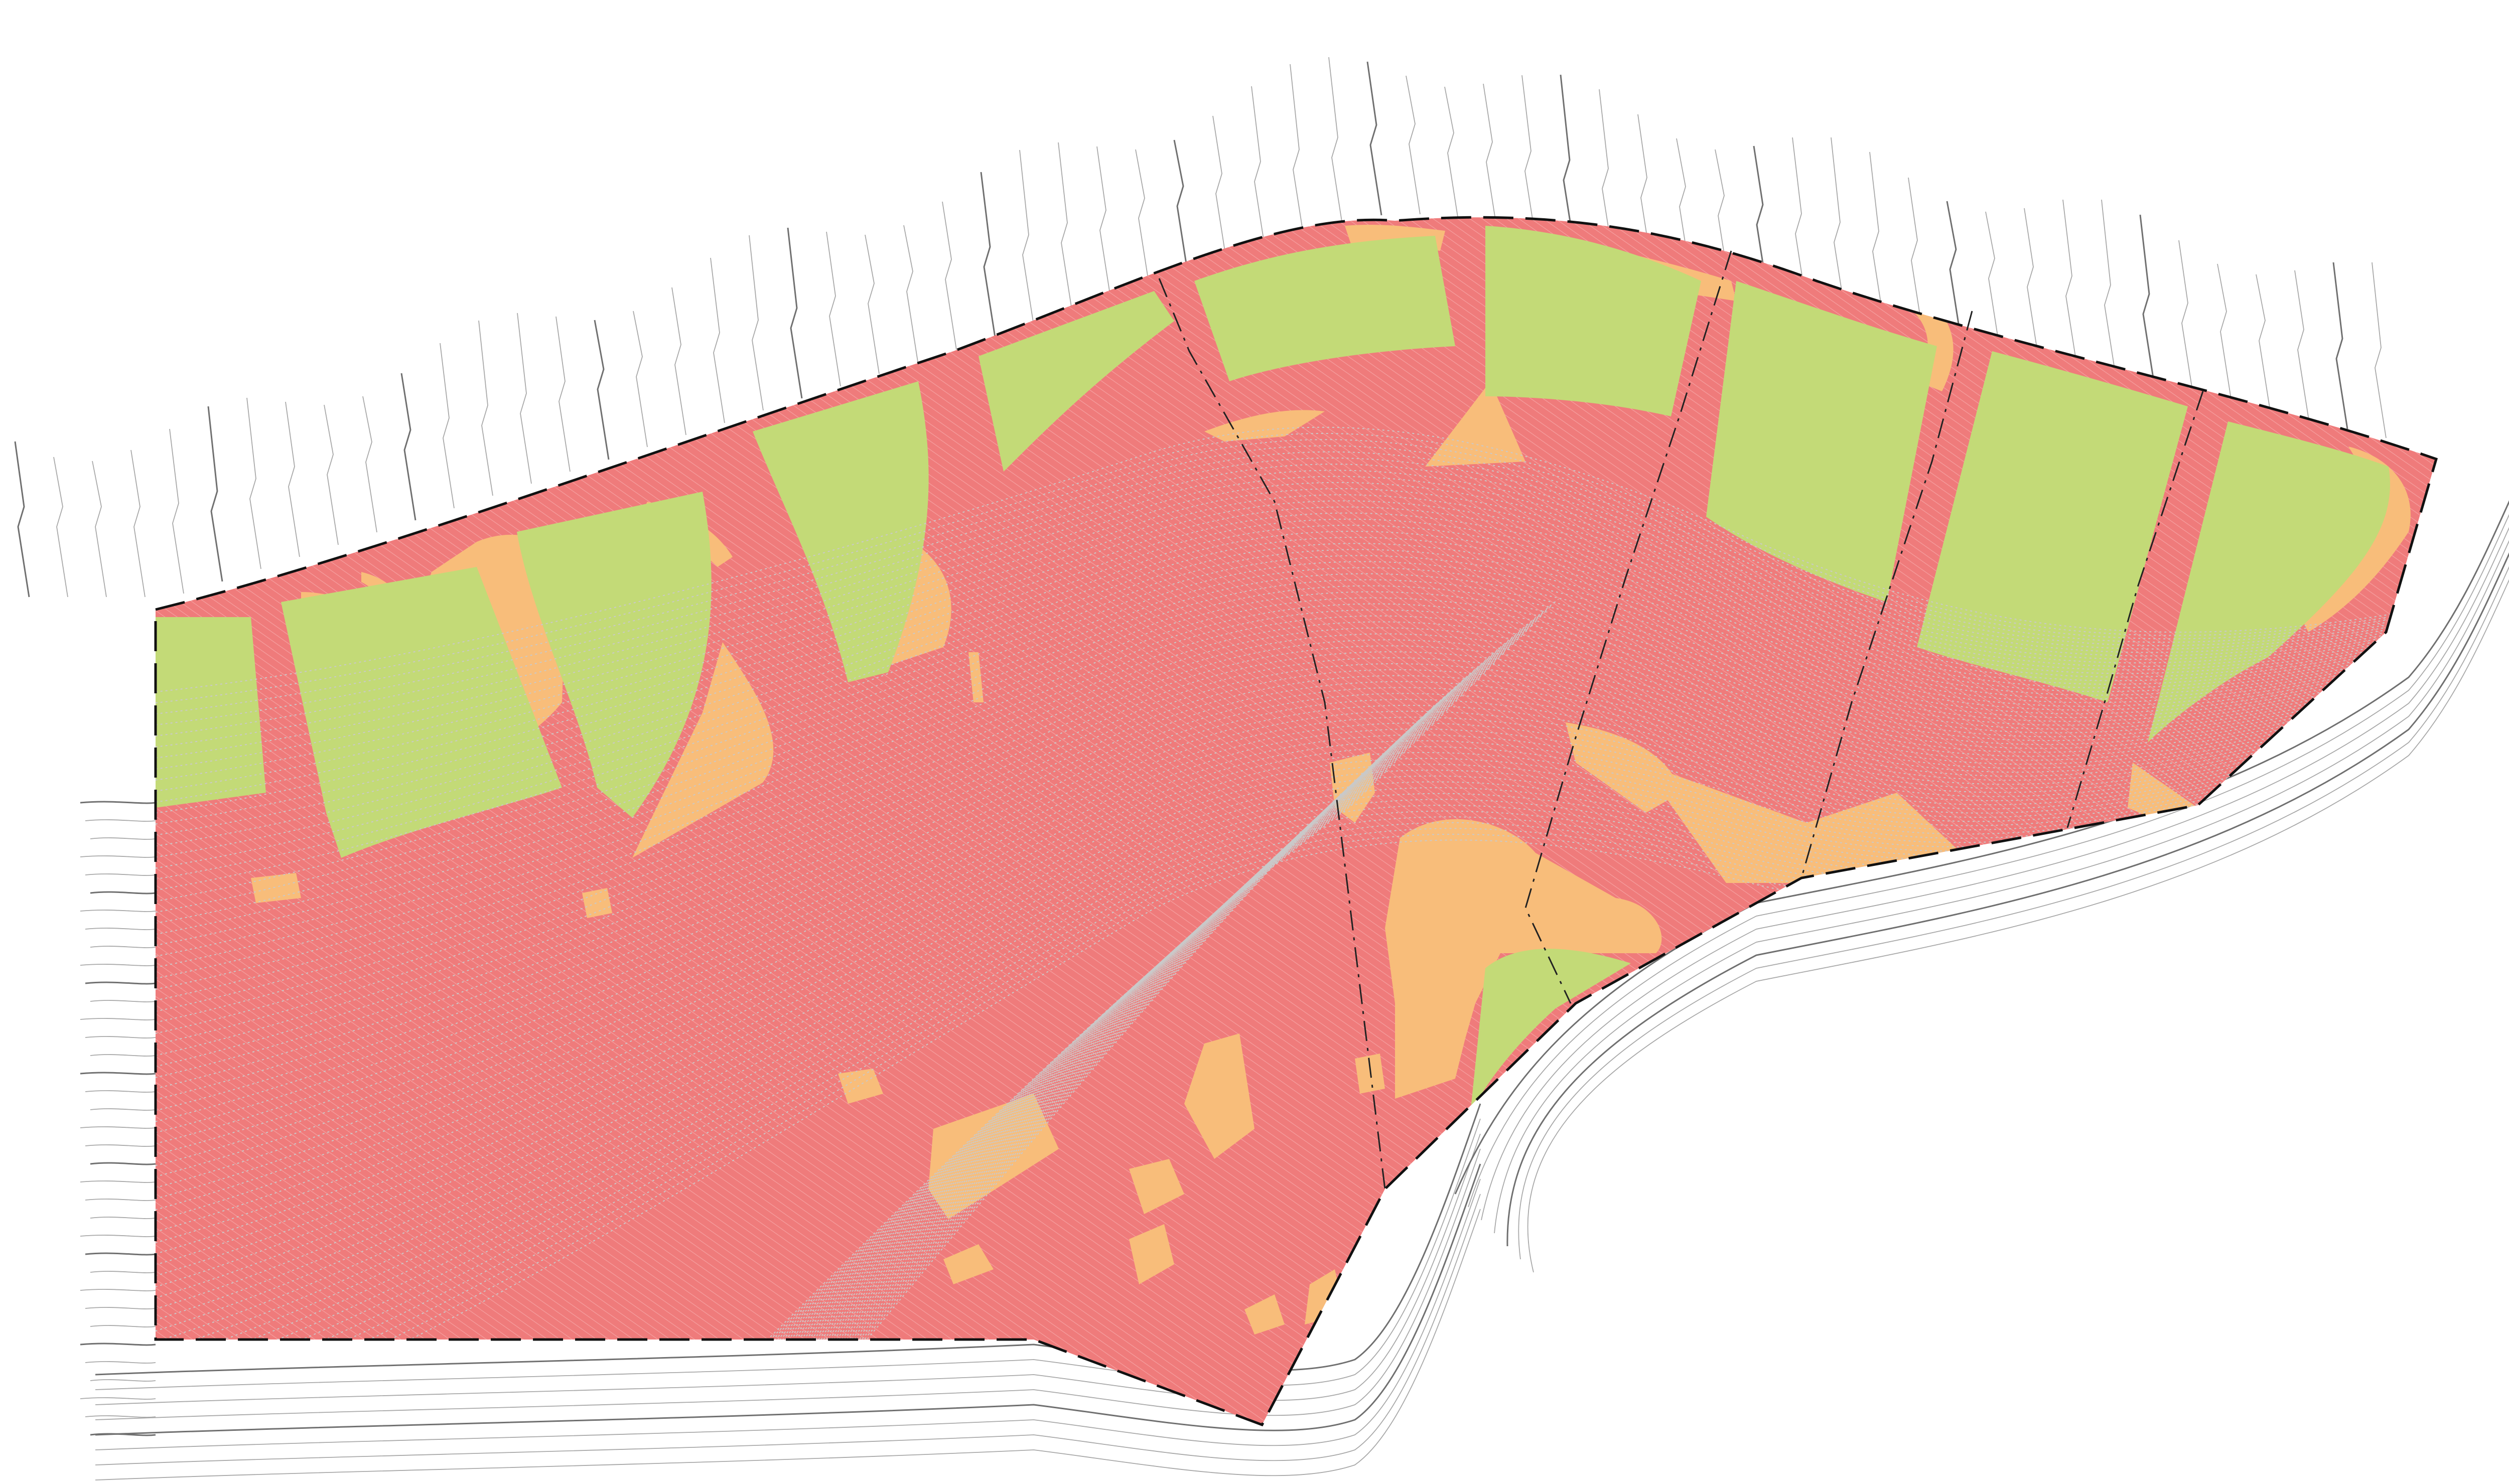 The image size is (2509, 1484). What do you see at coordinates (1822, 441) in the screenshot?
I see `lot-8-gentle` at bounding box center [1822, 441].